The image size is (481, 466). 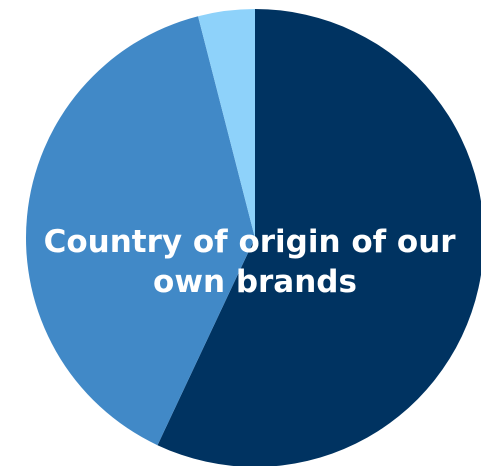 I want to click on chart-title-line-1: Country of origin of our, so click(x=250, y=242).